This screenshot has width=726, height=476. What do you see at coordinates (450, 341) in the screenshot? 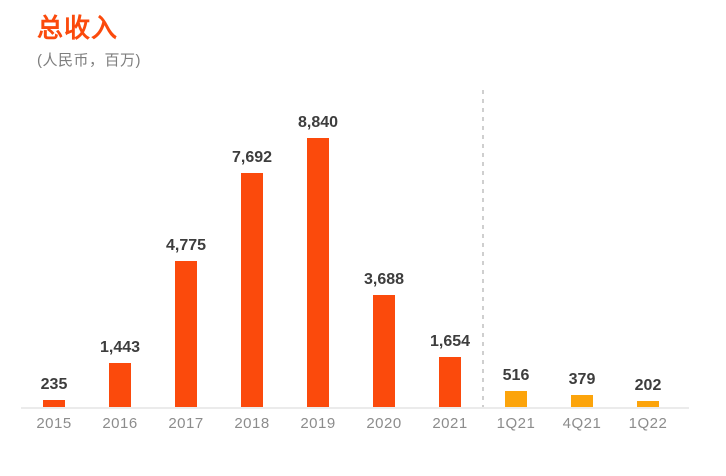
I see `bar-value-label: 1,654` at bounding box center [450, 341].